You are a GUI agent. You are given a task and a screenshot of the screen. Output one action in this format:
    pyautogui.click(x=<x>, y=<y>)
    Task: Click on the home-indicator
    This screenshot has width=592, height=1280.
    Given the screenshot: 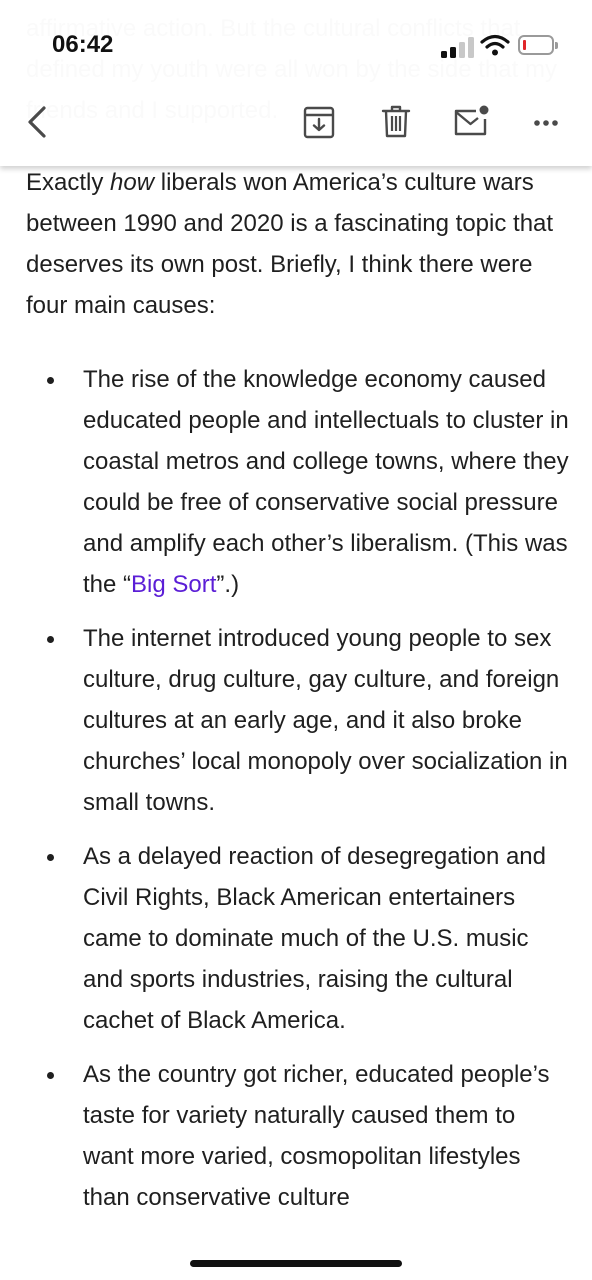 What is the action you would take?
    pyautogui.click(x=296, y=1263)
    